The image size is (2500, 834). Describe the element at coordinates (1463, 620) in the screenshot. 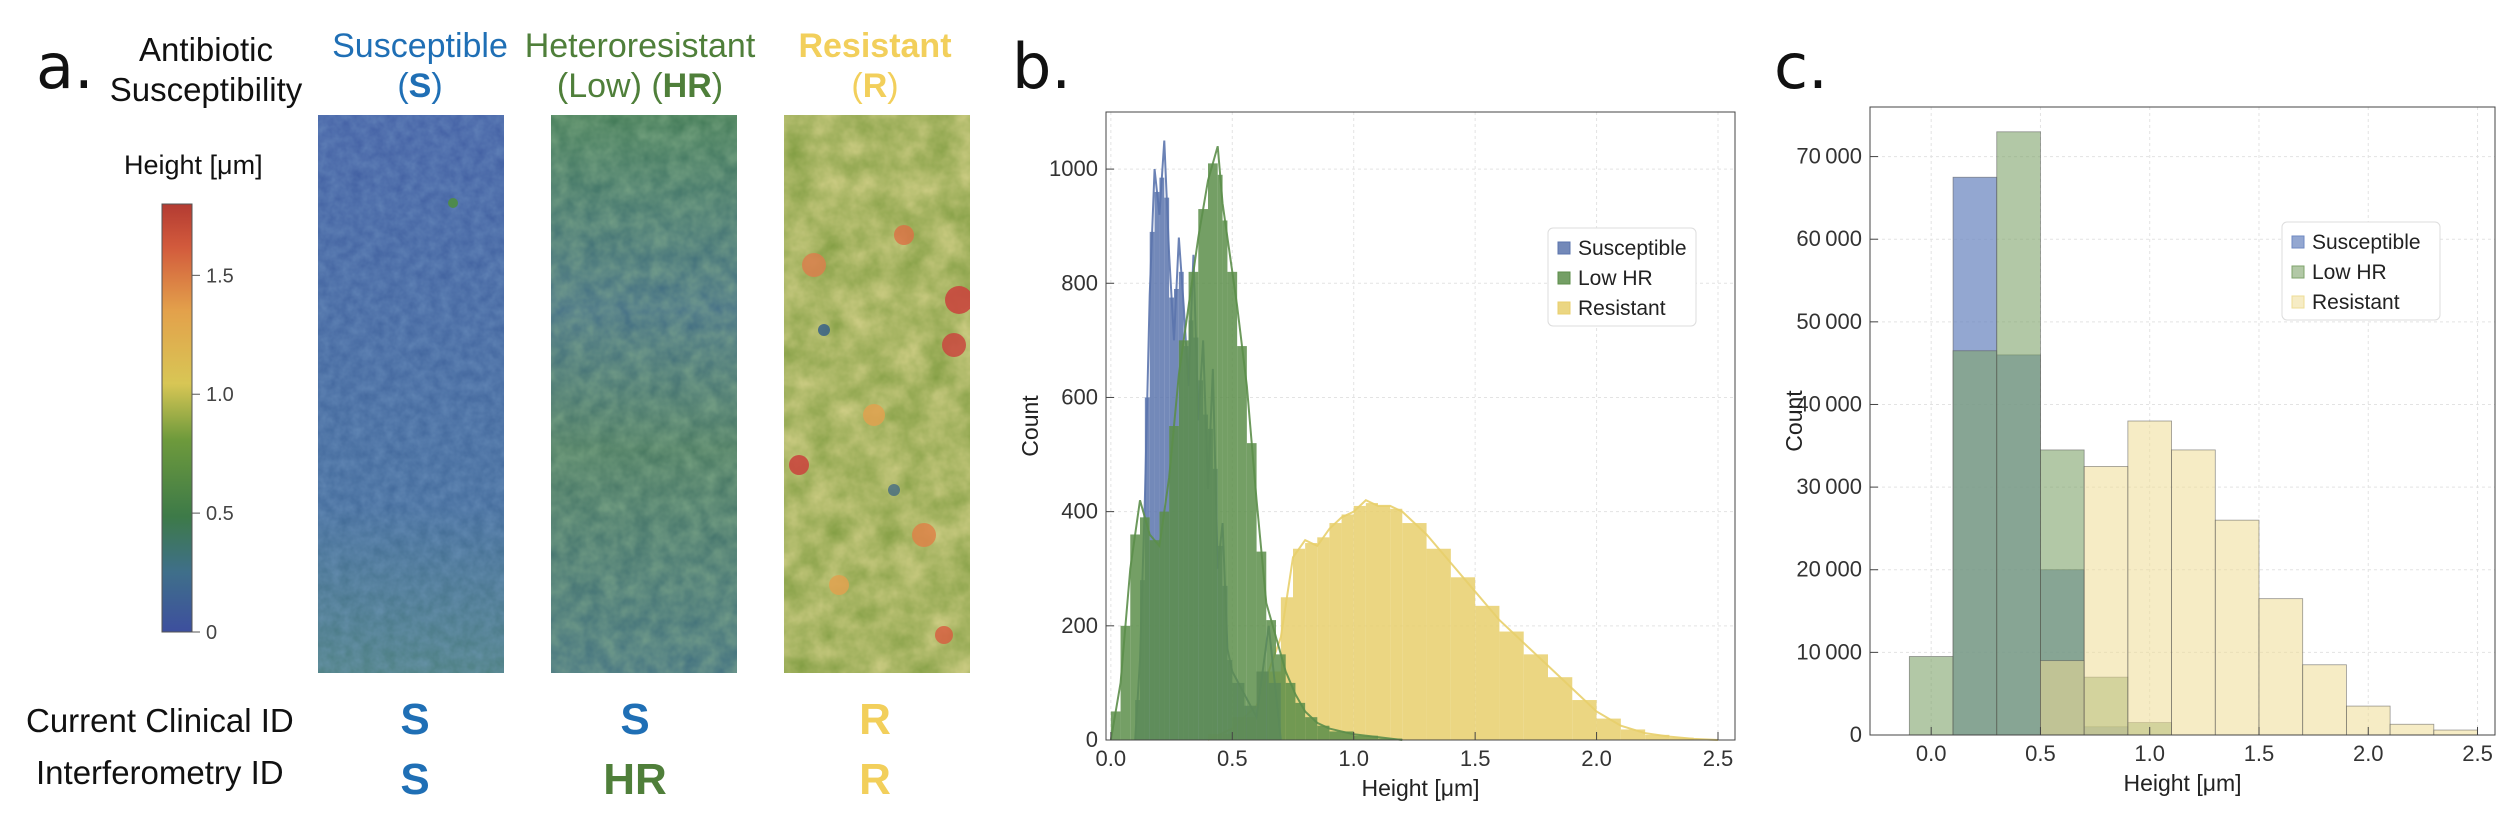

I see `series-resistant` at that location.